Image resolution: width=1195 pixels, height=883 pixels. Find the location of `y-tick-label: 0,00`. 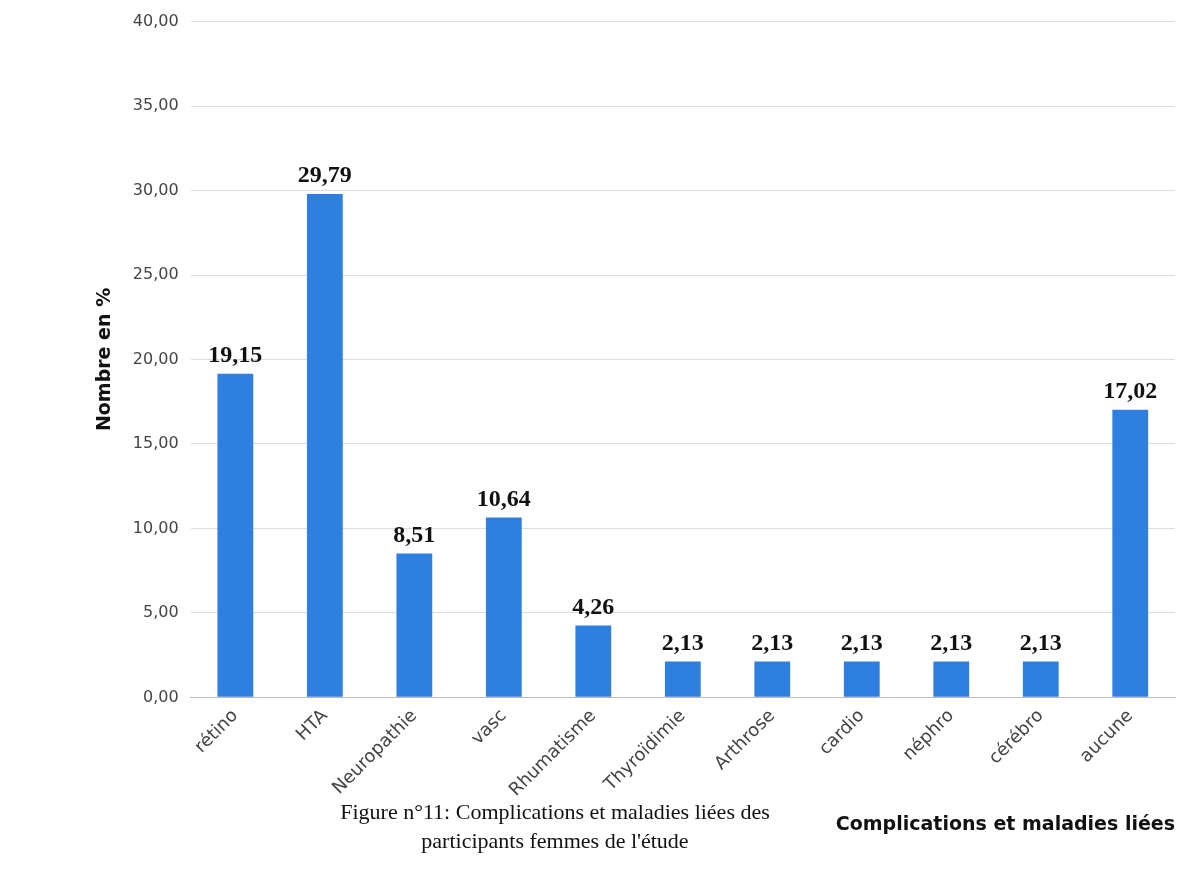

y-tick-label: 0,00 is located at coordinates (160, 696).